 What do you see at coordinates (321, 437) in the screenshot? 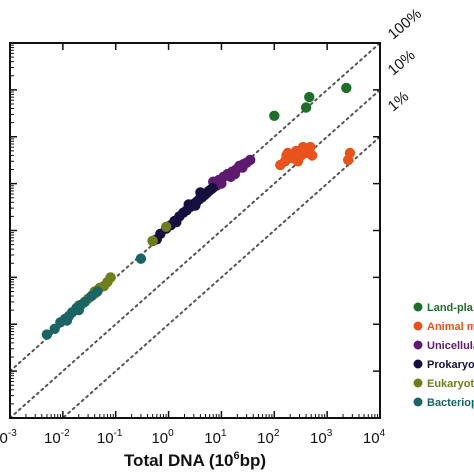
I see `x-tick-label: 10³` at bounding box center [321, 437].